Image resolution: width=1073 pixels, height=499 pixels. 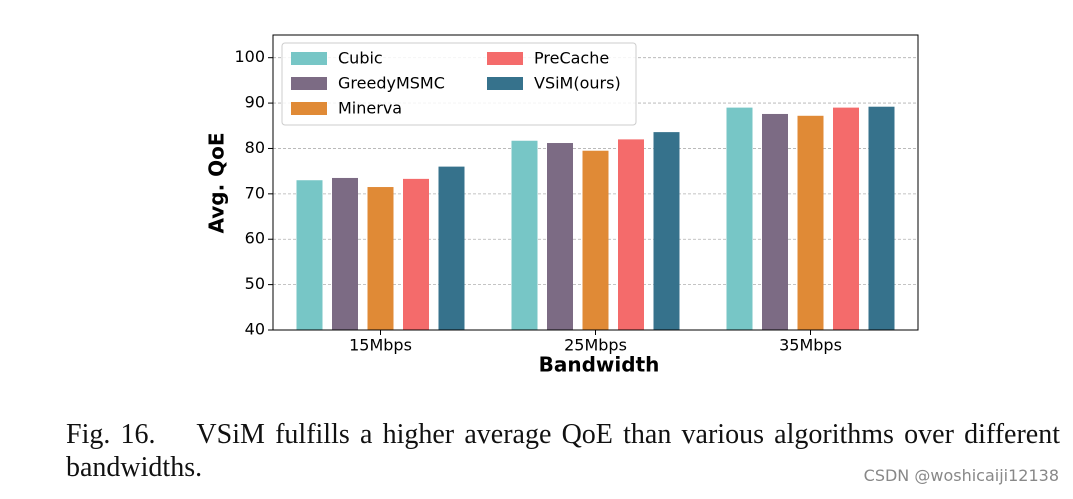 What do you see at coordinates (111, 434) in the screenshot?
I see `caption-label: Fig. 16.` at bounding box center [111, 434].